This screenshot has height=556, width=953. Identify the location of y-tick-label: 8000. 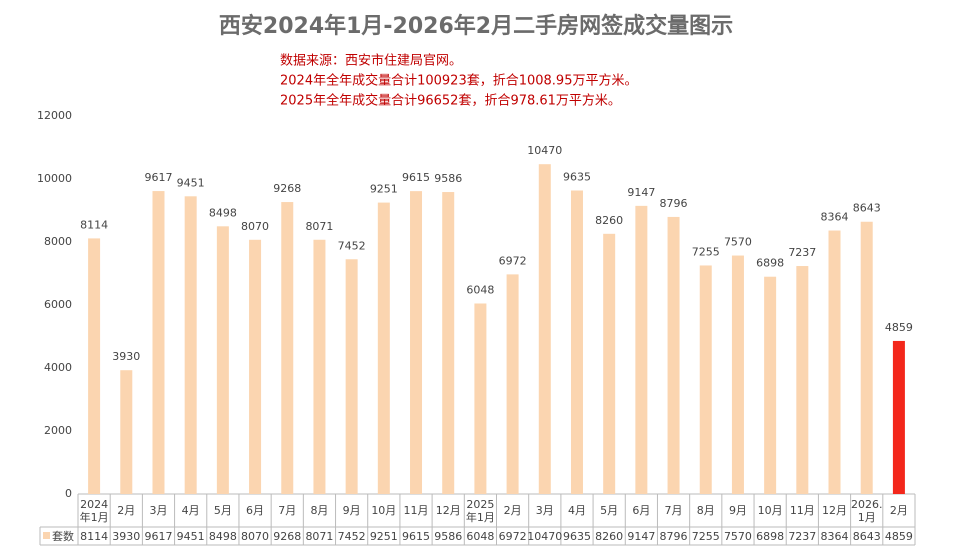
(58, 241).